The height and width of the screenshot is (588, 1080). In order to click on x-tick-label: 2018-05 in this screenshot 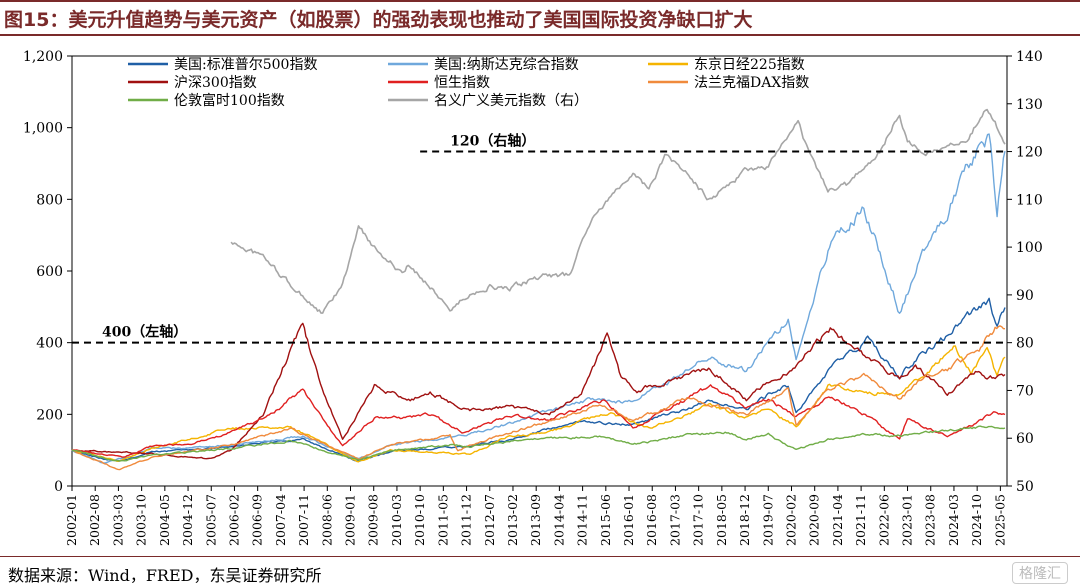, I will do `click(721, 520)`.